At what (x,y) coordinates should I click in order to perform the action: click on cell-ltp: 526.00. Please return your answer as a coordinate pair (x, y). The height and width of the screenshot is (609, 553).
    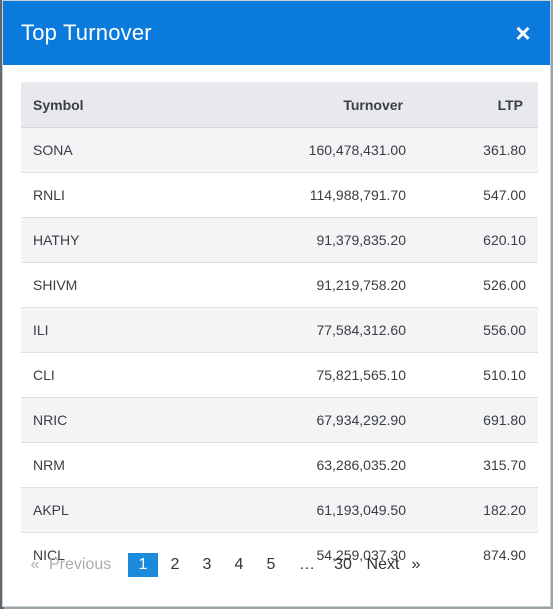
    Looking at the image, I should click on (475, 285).